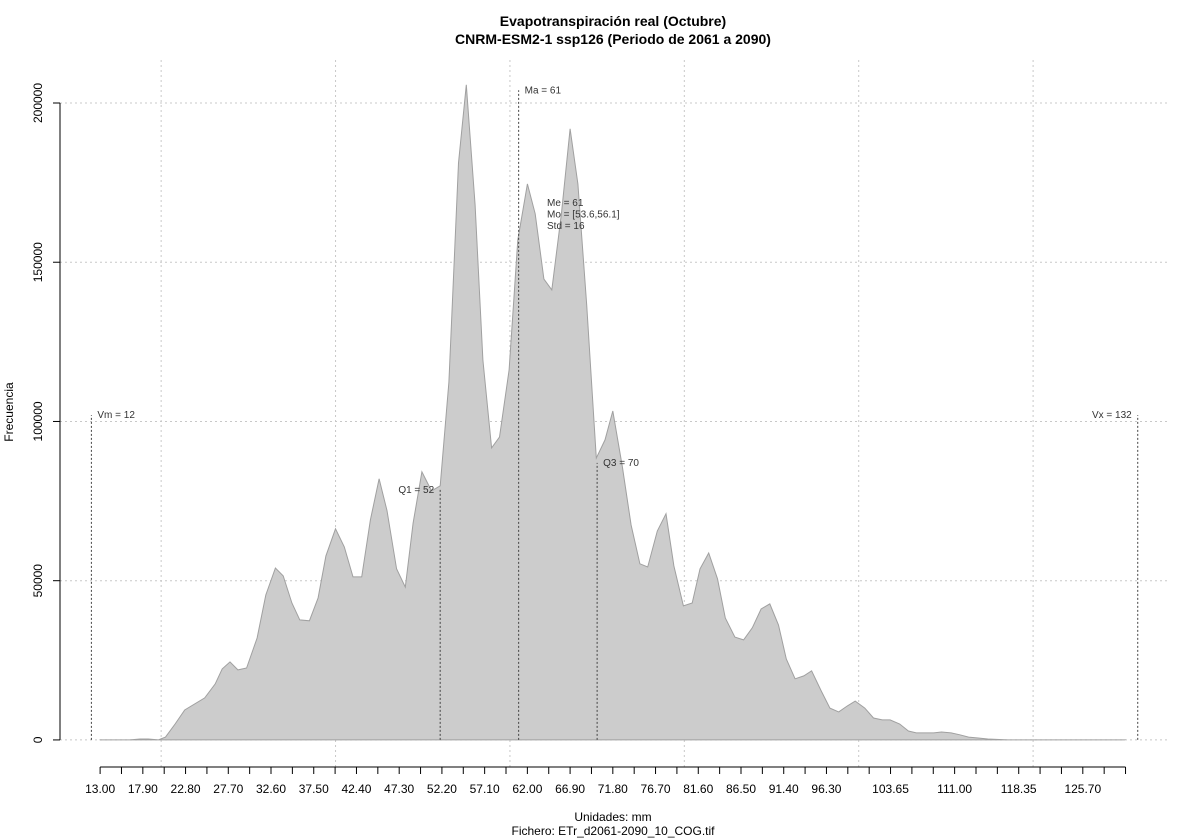  I want to click on stat-label: Me = 61, so click(565, 203).